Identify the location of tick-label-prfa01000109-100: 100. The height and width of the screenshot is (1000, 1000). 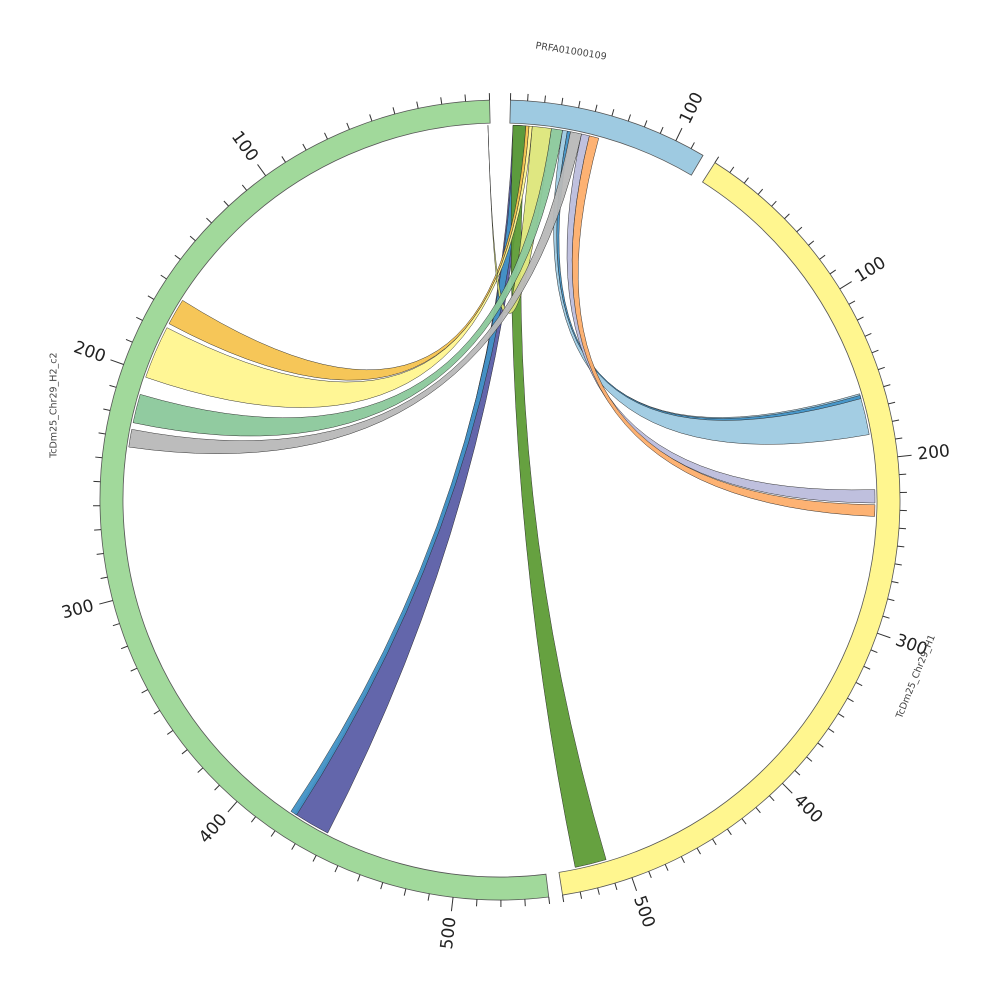
(692, 108).